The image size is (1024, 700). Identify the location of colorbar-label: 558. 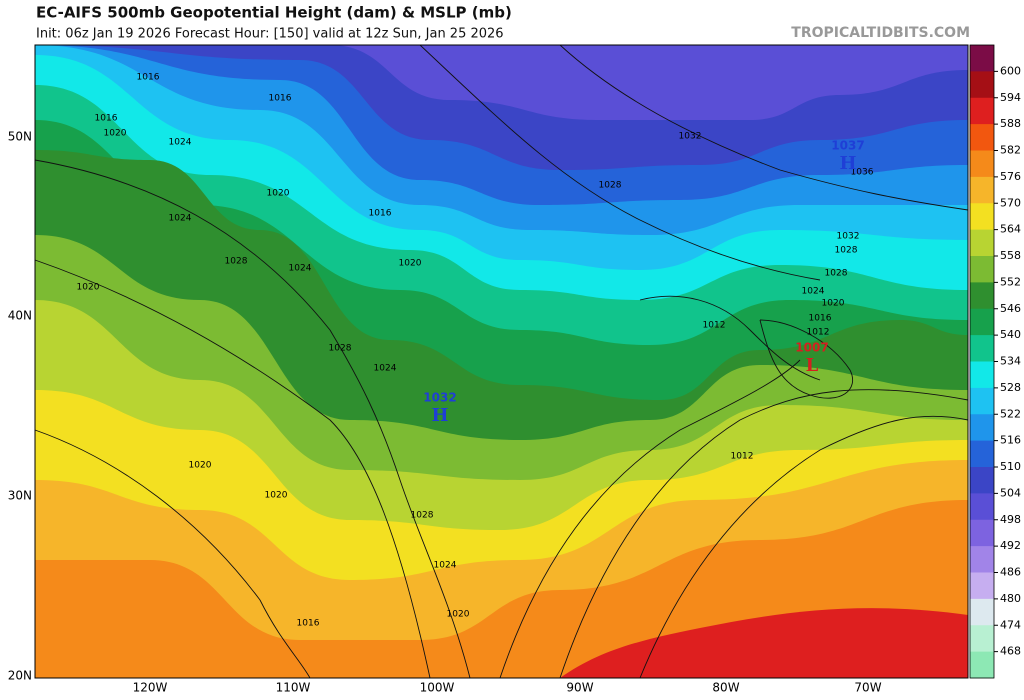
(1010, 255).